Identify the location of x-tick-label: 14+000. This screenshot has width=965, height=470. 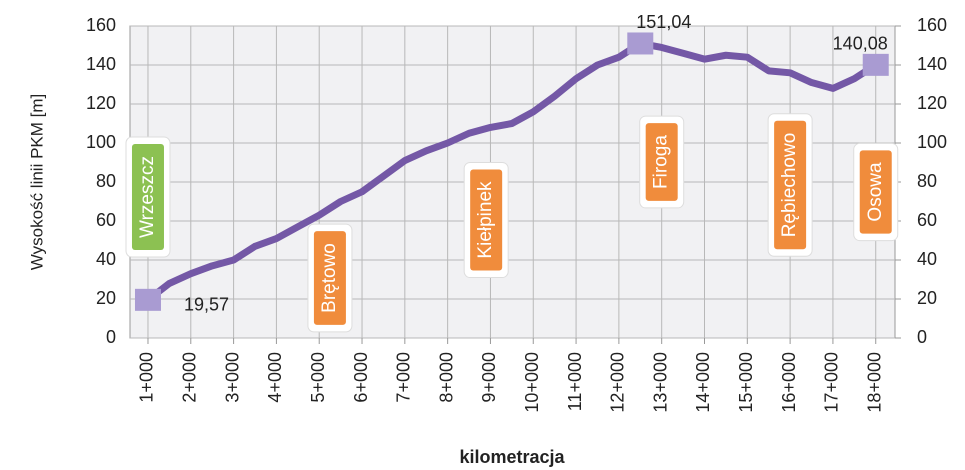
(703, 382).